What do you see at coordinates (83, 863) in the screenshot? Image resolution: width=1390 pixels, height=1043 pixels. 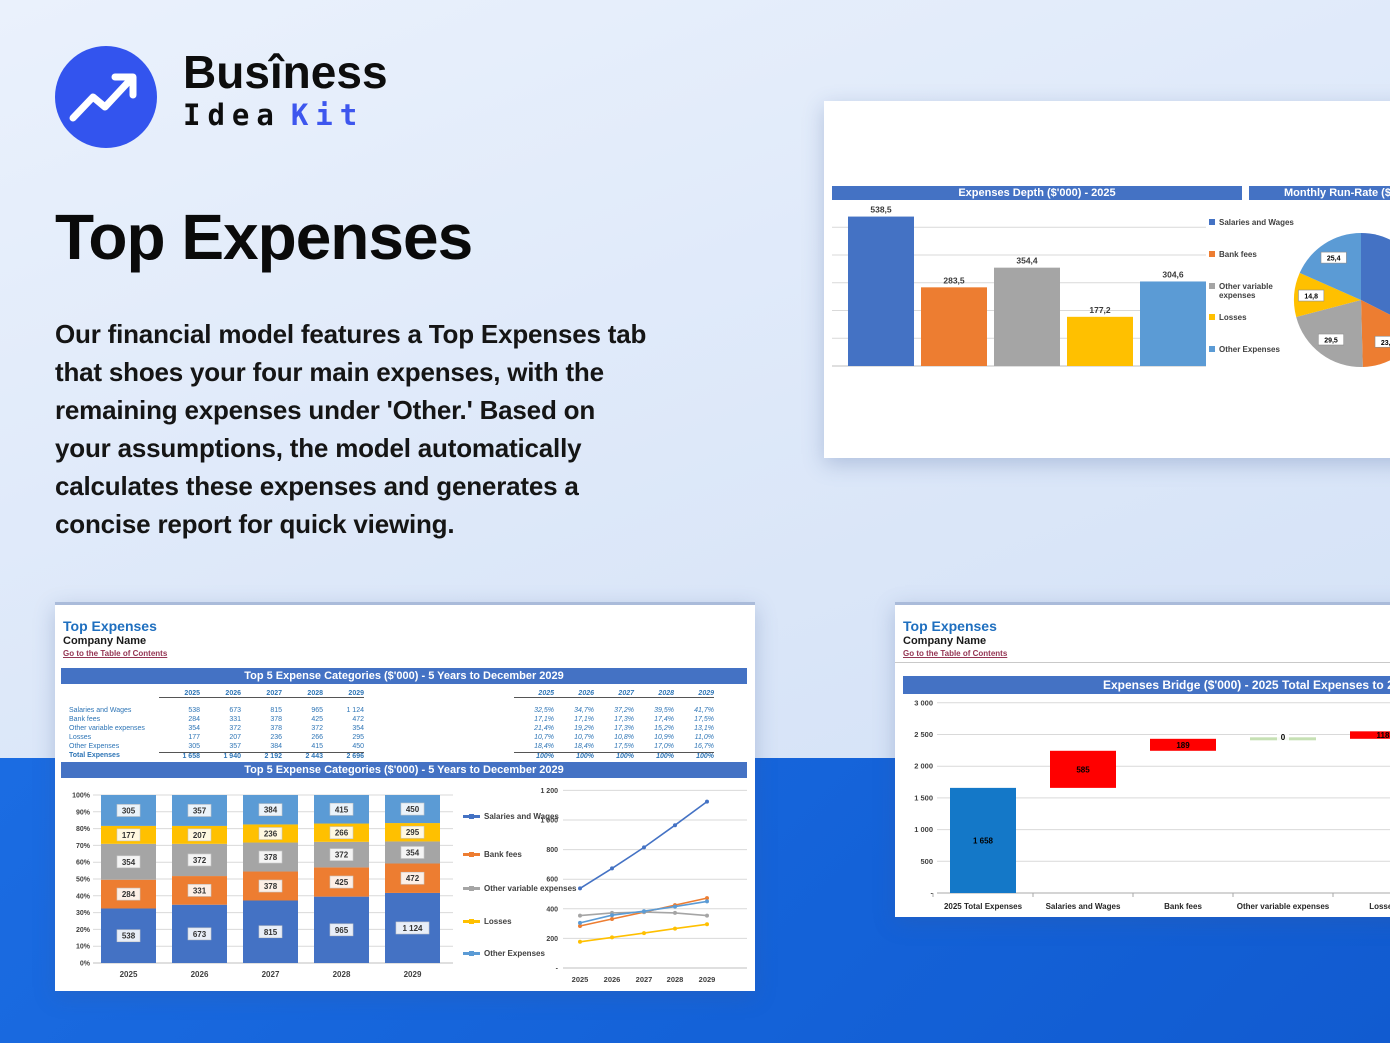 I see `y-tick-label: 60%` at bounding box center [83, 863].